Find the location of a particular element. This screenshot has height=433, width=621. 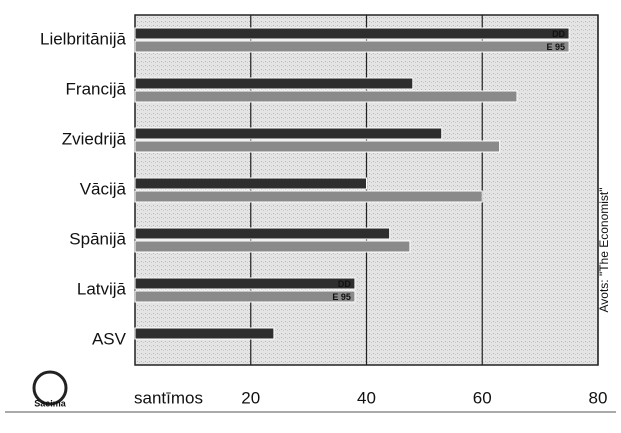

y-tick-label: Spānijā is located at coordinates (97, 238).